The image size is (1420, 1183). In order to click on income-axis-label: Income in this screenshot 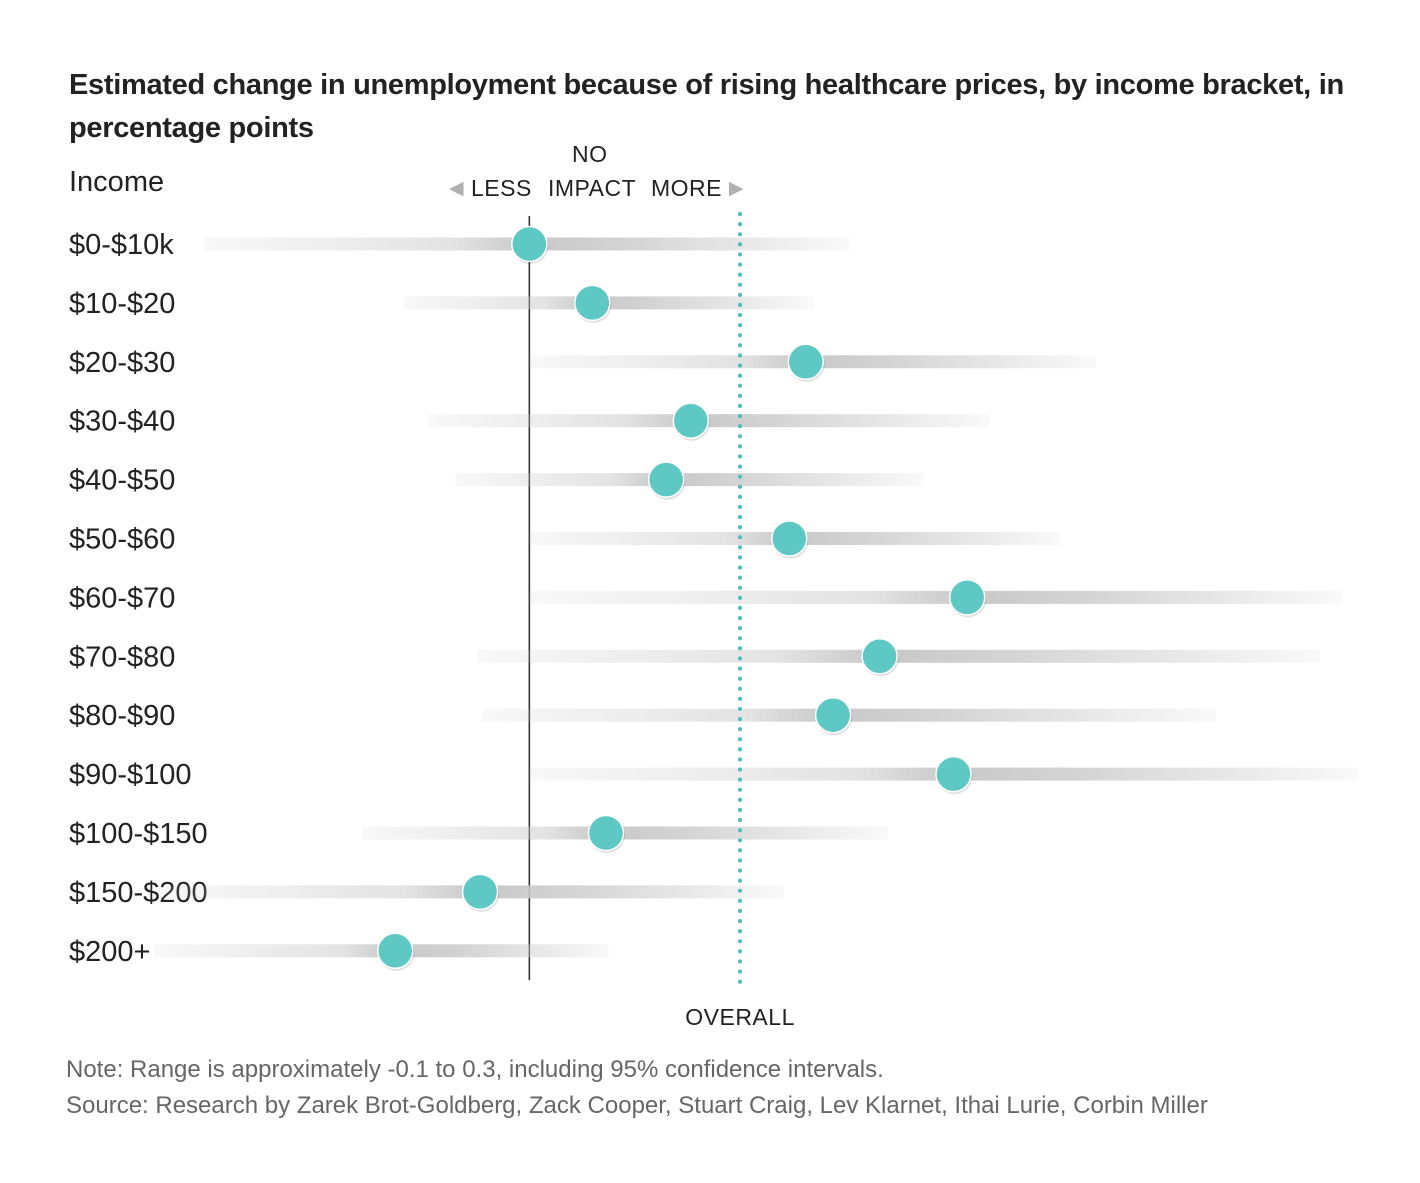, I will do `click(117, 182)`.